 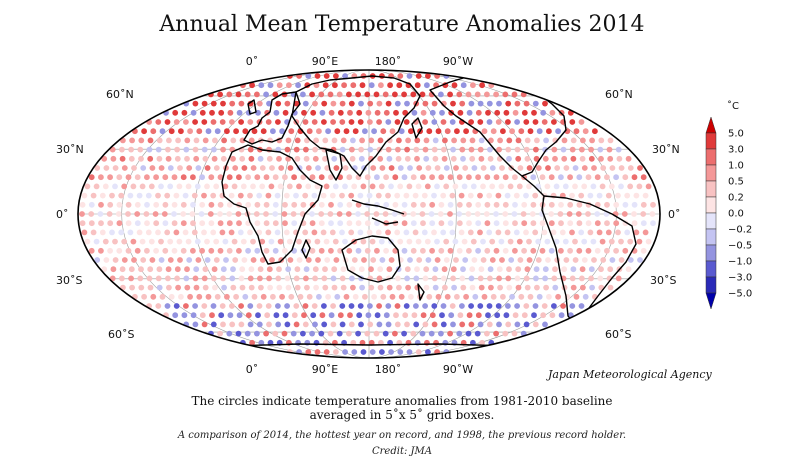 What do you see at coordinates (252, 61) in the screenshot?
I see `lon-label-top-0: 0˚` at bounding box center [252, 61].